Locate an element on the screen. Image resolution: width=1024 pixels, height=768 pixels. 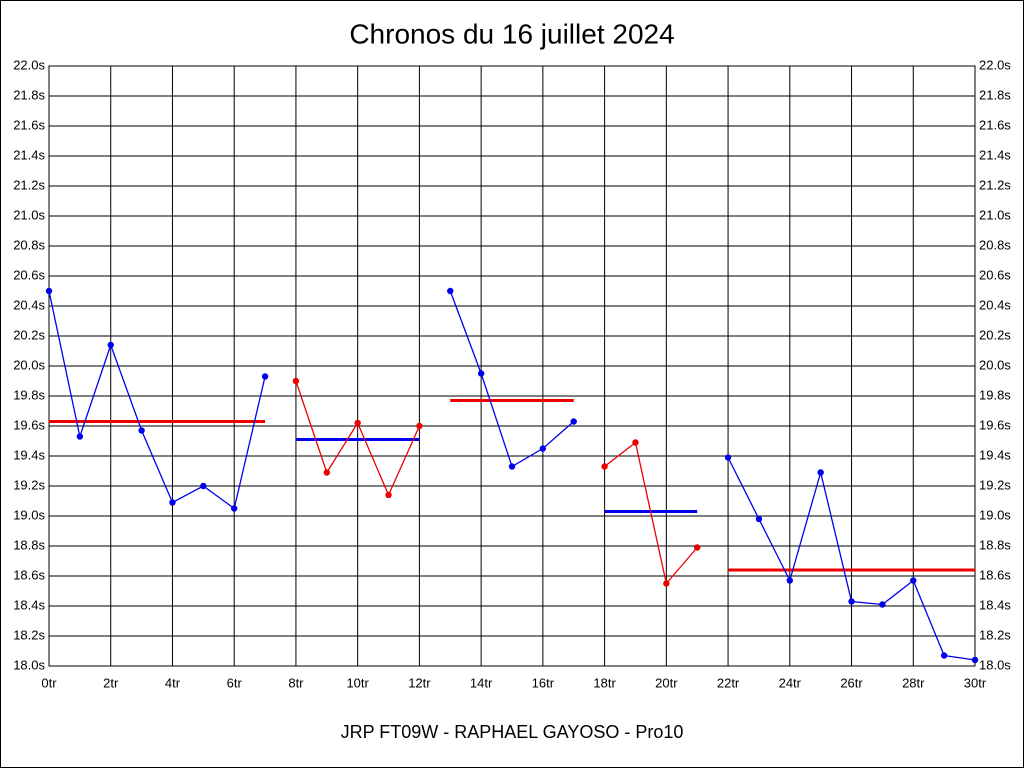
x-tick-label: 12tr is located at coordinates (419, 682).